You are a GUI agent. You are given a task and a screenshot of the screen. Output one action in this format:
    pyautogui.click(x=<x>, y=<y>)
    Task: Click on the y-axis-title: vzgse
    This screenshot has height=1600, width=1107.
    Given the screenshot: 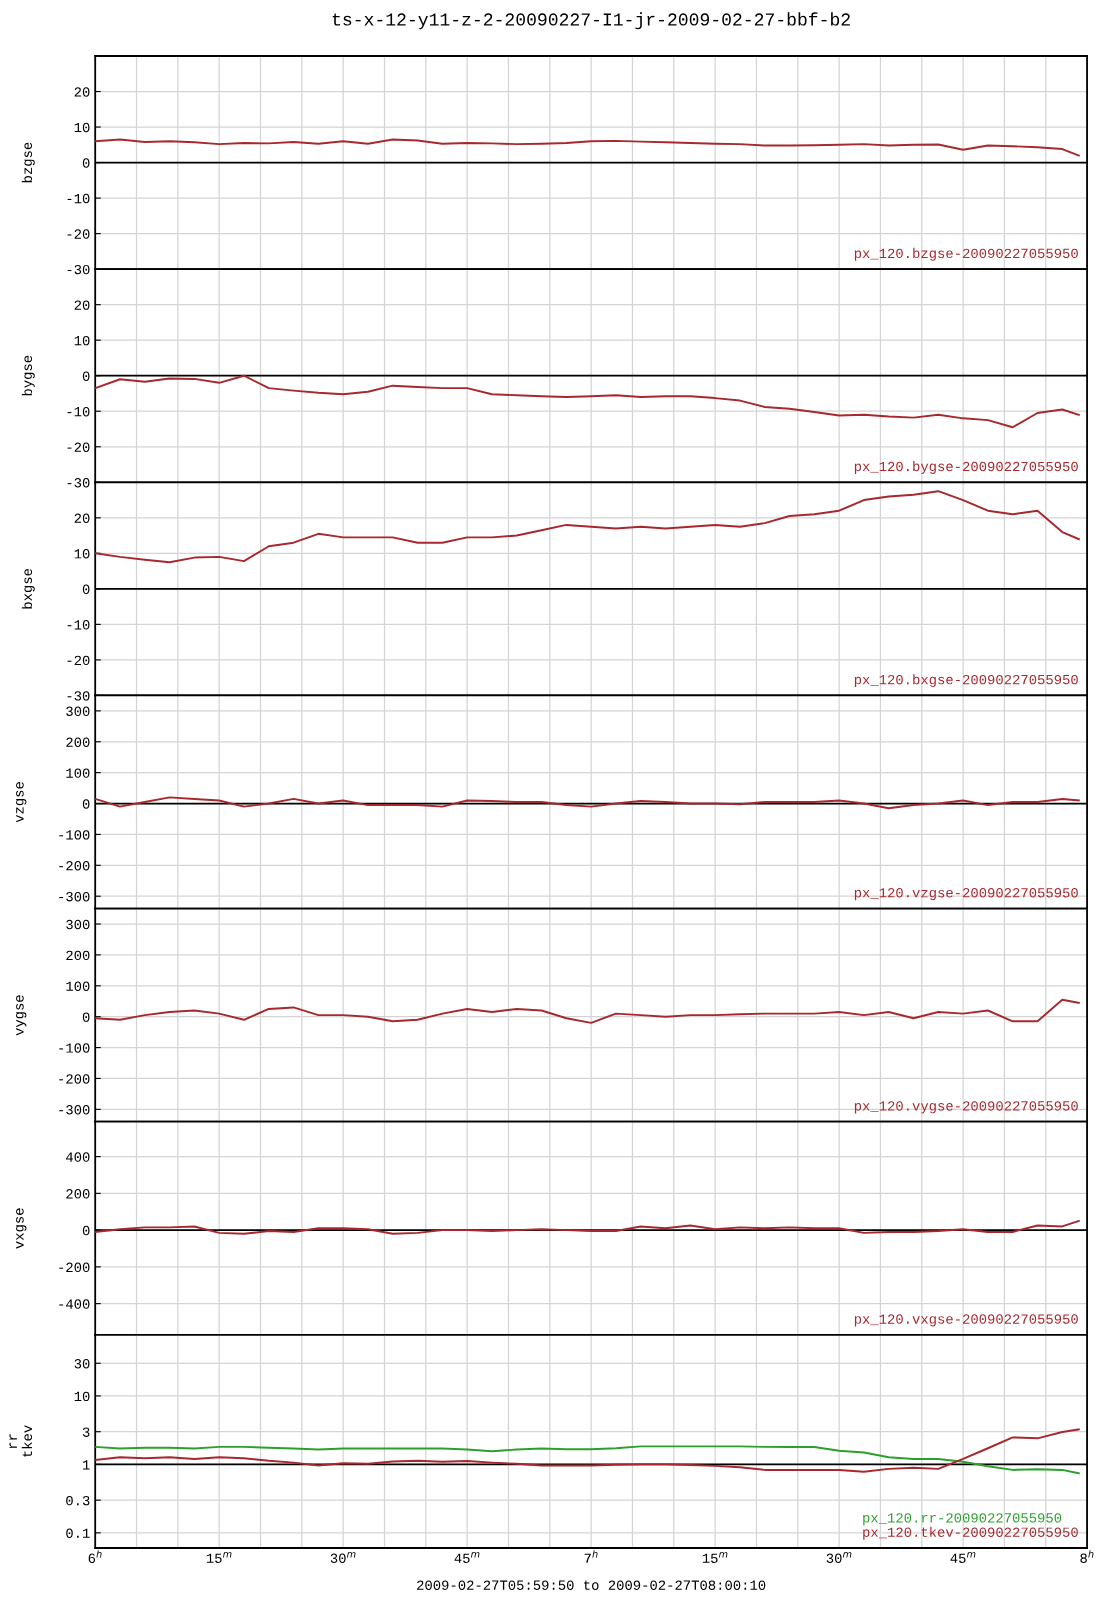 What is the action you would take?
    pyautogui.click(x=21, y=802)
    